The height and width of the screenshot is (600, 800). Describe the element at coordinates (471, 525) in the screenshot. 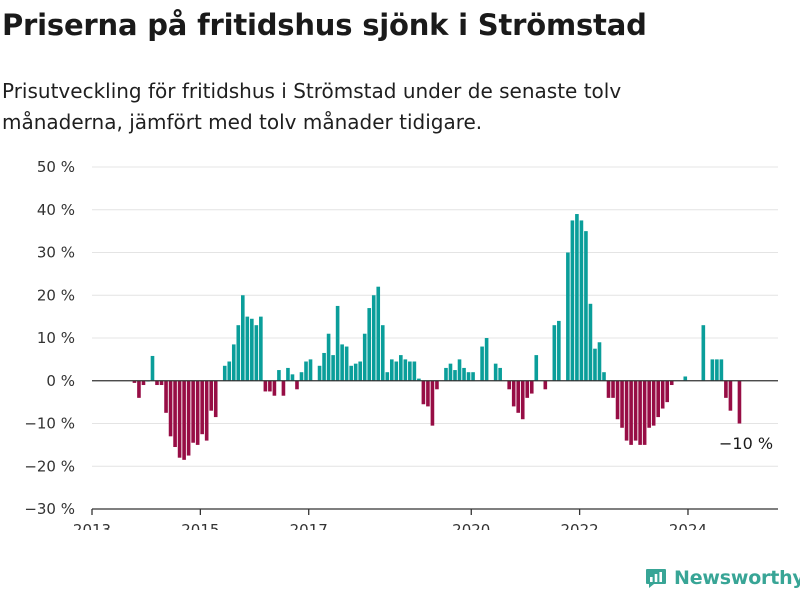

I see `x-tick-label: 2020` at that location.